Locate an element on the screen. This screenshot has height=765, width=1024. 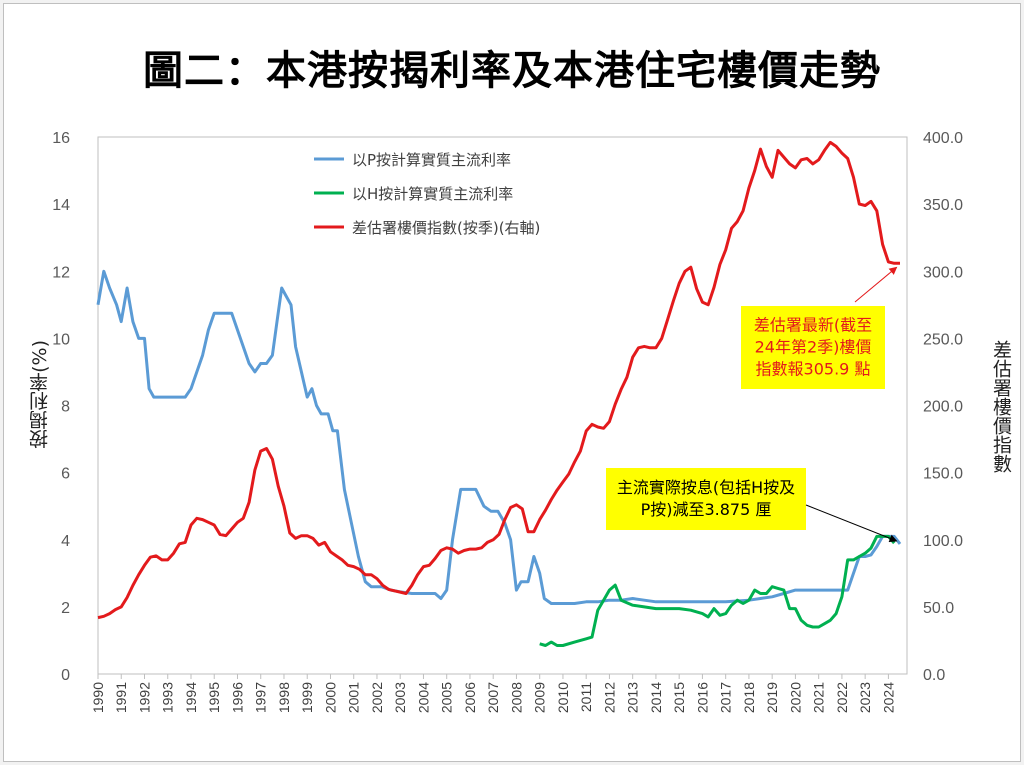
annotation-mortgage-rate-text: P按)減至3.875 厘 is located at coordinates (706, 509).